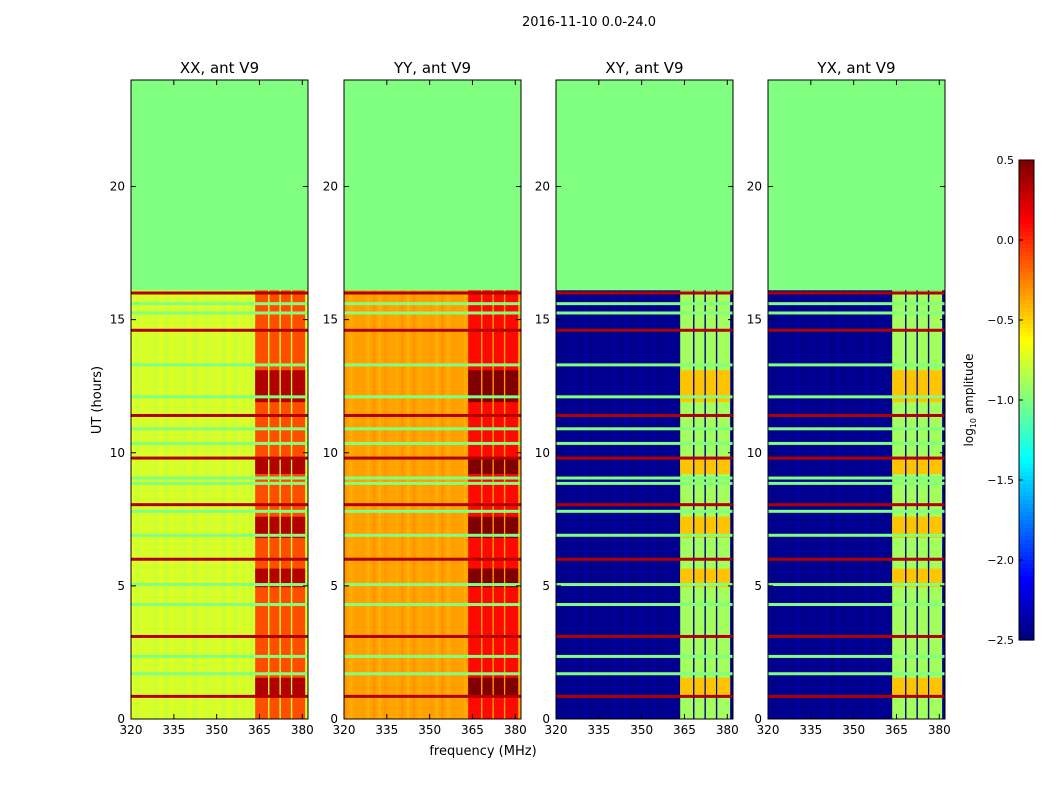 This screenshot has width=1050, height=800. Describe the element at coordinates (219, 68) in the screenshot. I see `panel-title: XX, ant V9` at that location.